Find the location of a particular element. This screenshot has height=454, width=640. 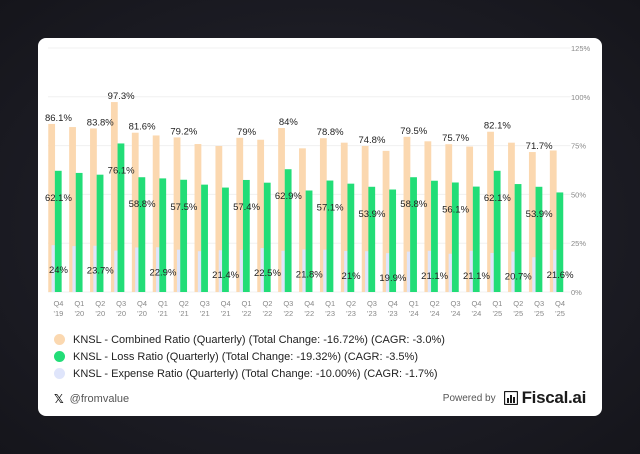

data-label-loss-ratio: 57.5% is located at coordinates (183, 207).